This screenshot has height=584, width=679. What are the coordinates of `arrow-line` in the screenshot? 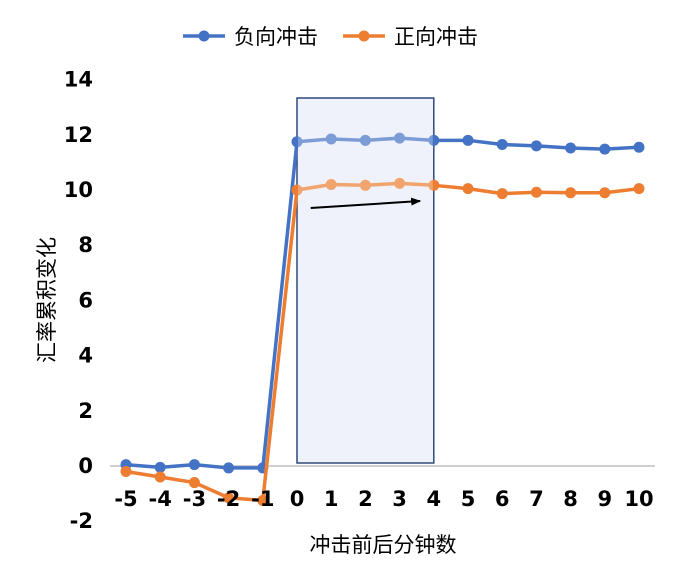 It's located at (366, 203).